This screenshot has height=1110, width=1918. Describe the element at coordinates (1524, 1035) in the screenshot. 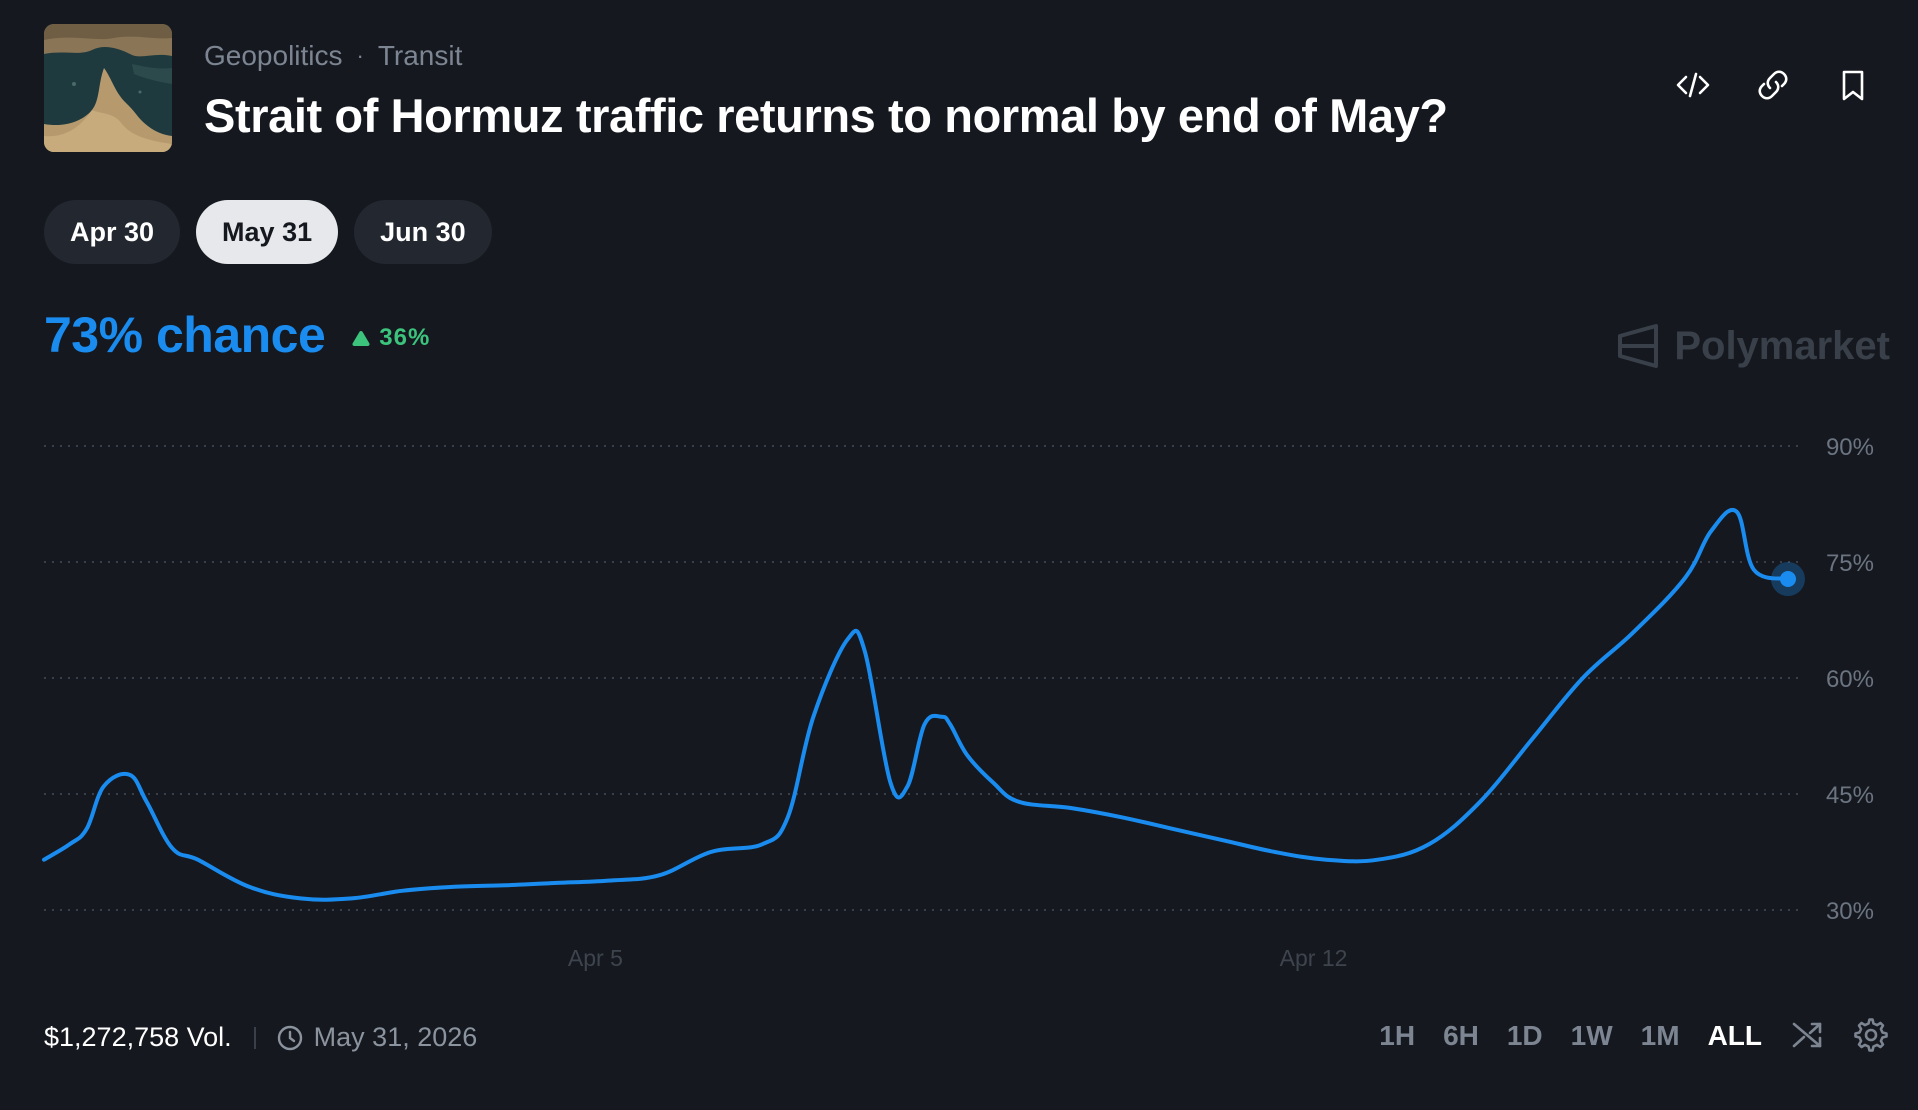

I see `range-1d: 1D` at that location.